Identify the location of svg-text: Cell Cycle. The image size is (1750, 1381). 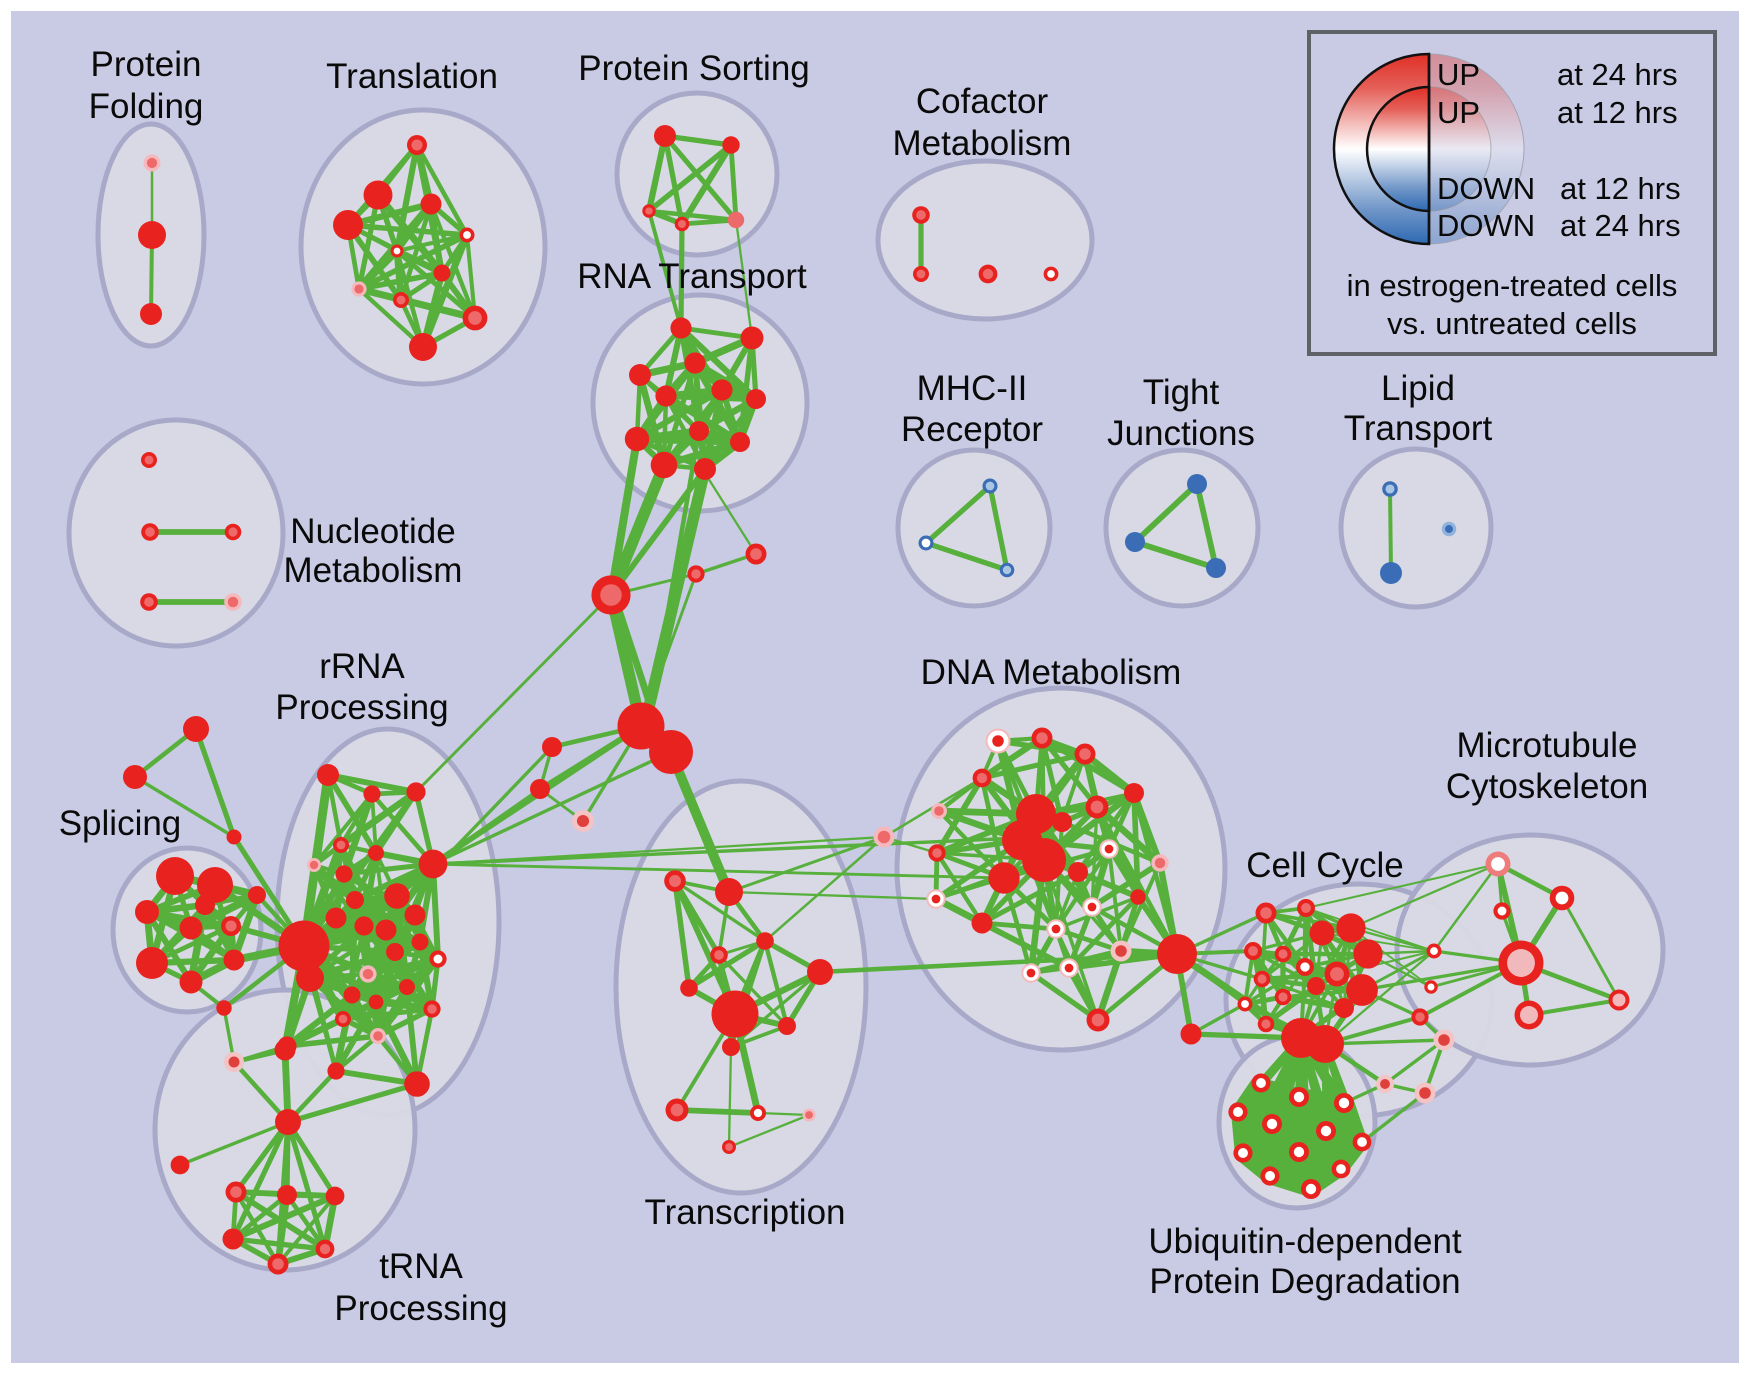
(1325, 865).